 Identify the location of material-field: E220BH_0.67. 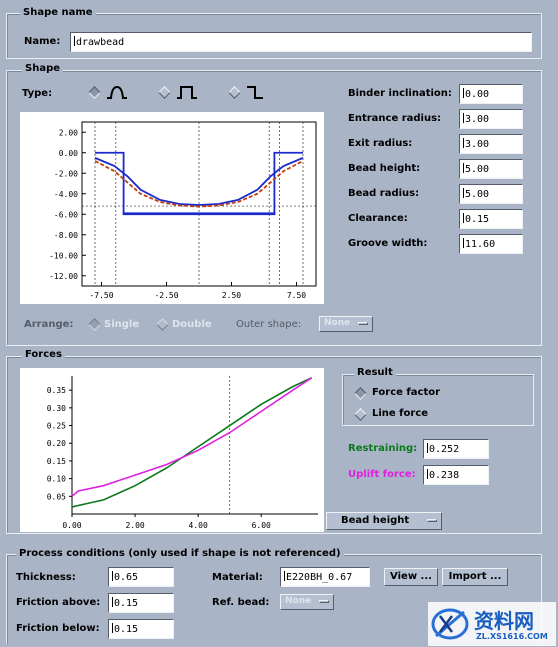
(325, 577).